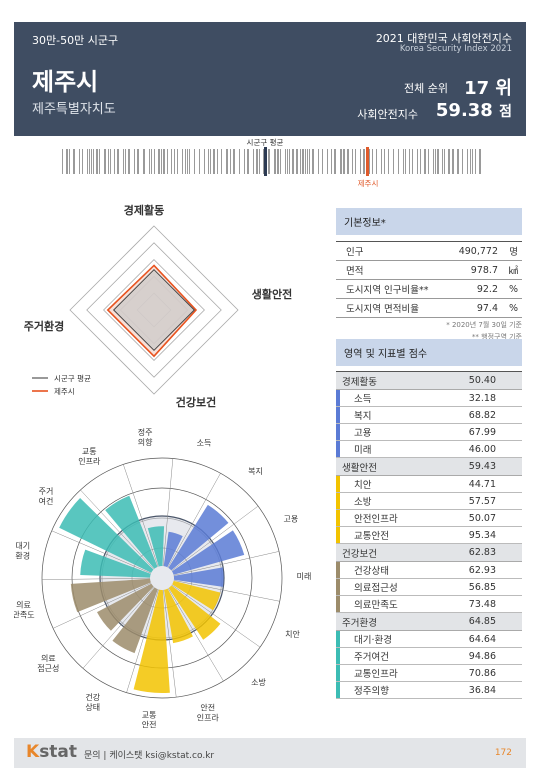 The width and height of the screenshot is (540, 780). I want to click on polar-label: 복지, so click(255, 471).